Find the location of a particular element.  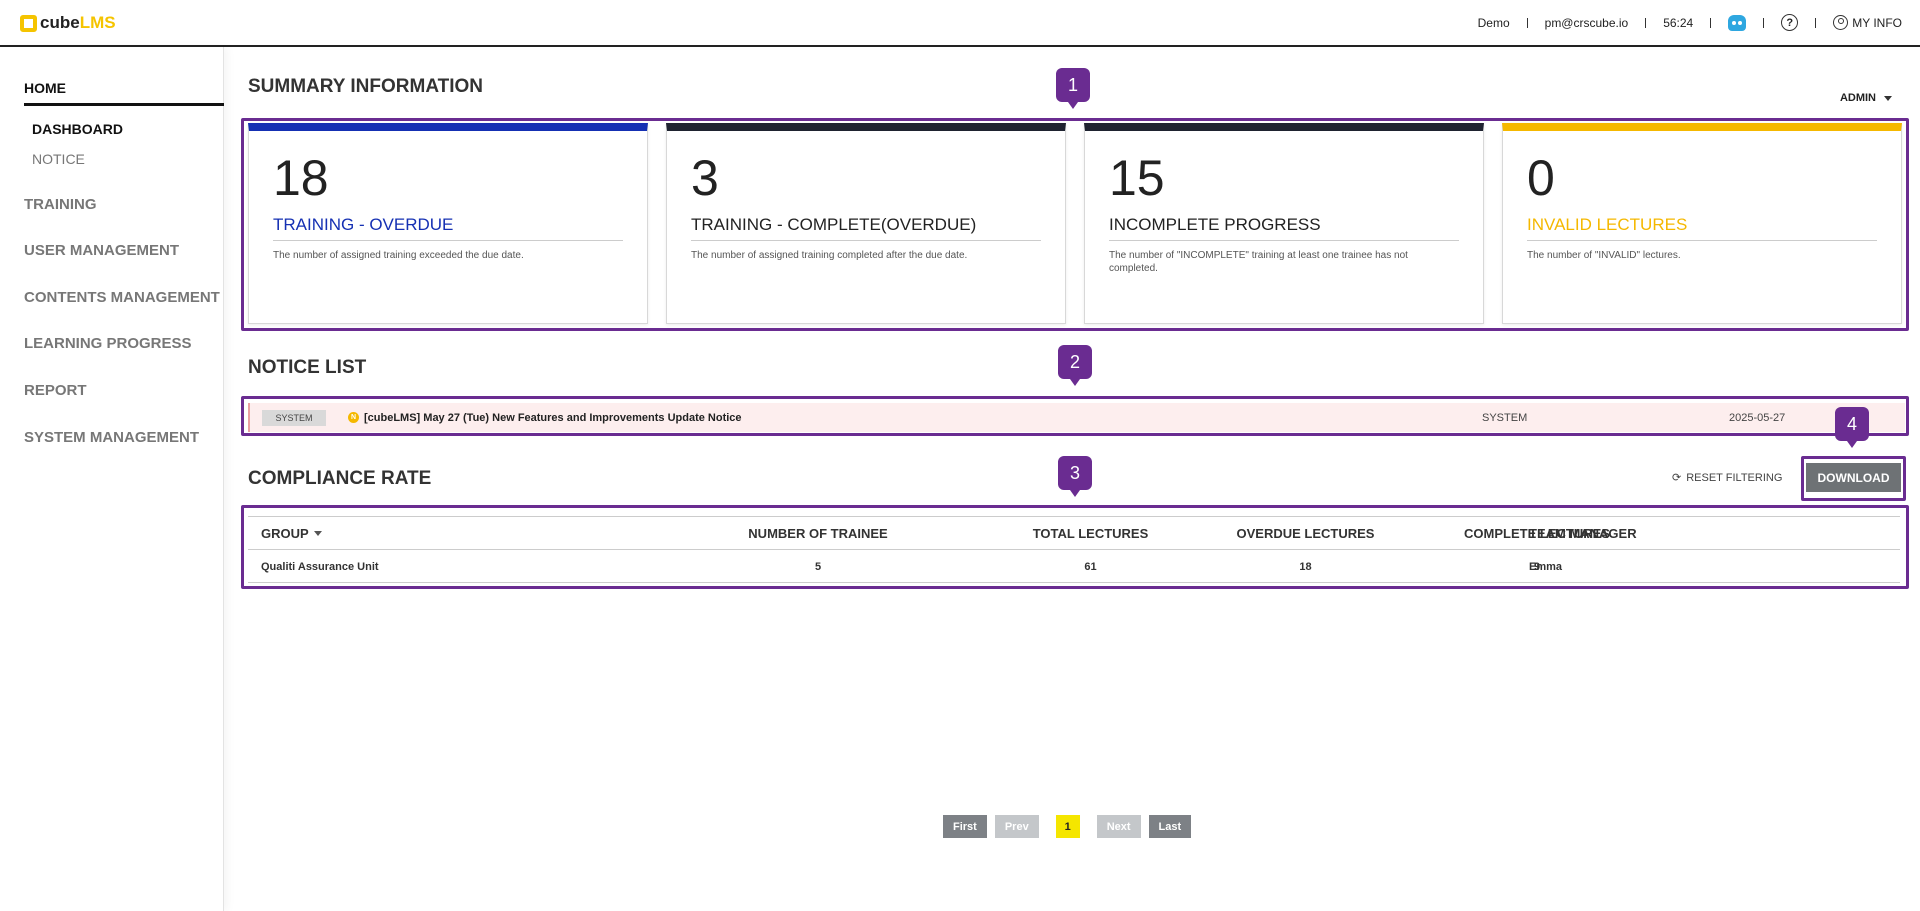

card-label: INVALID LECTURES is located at coordinates (1702, 228).